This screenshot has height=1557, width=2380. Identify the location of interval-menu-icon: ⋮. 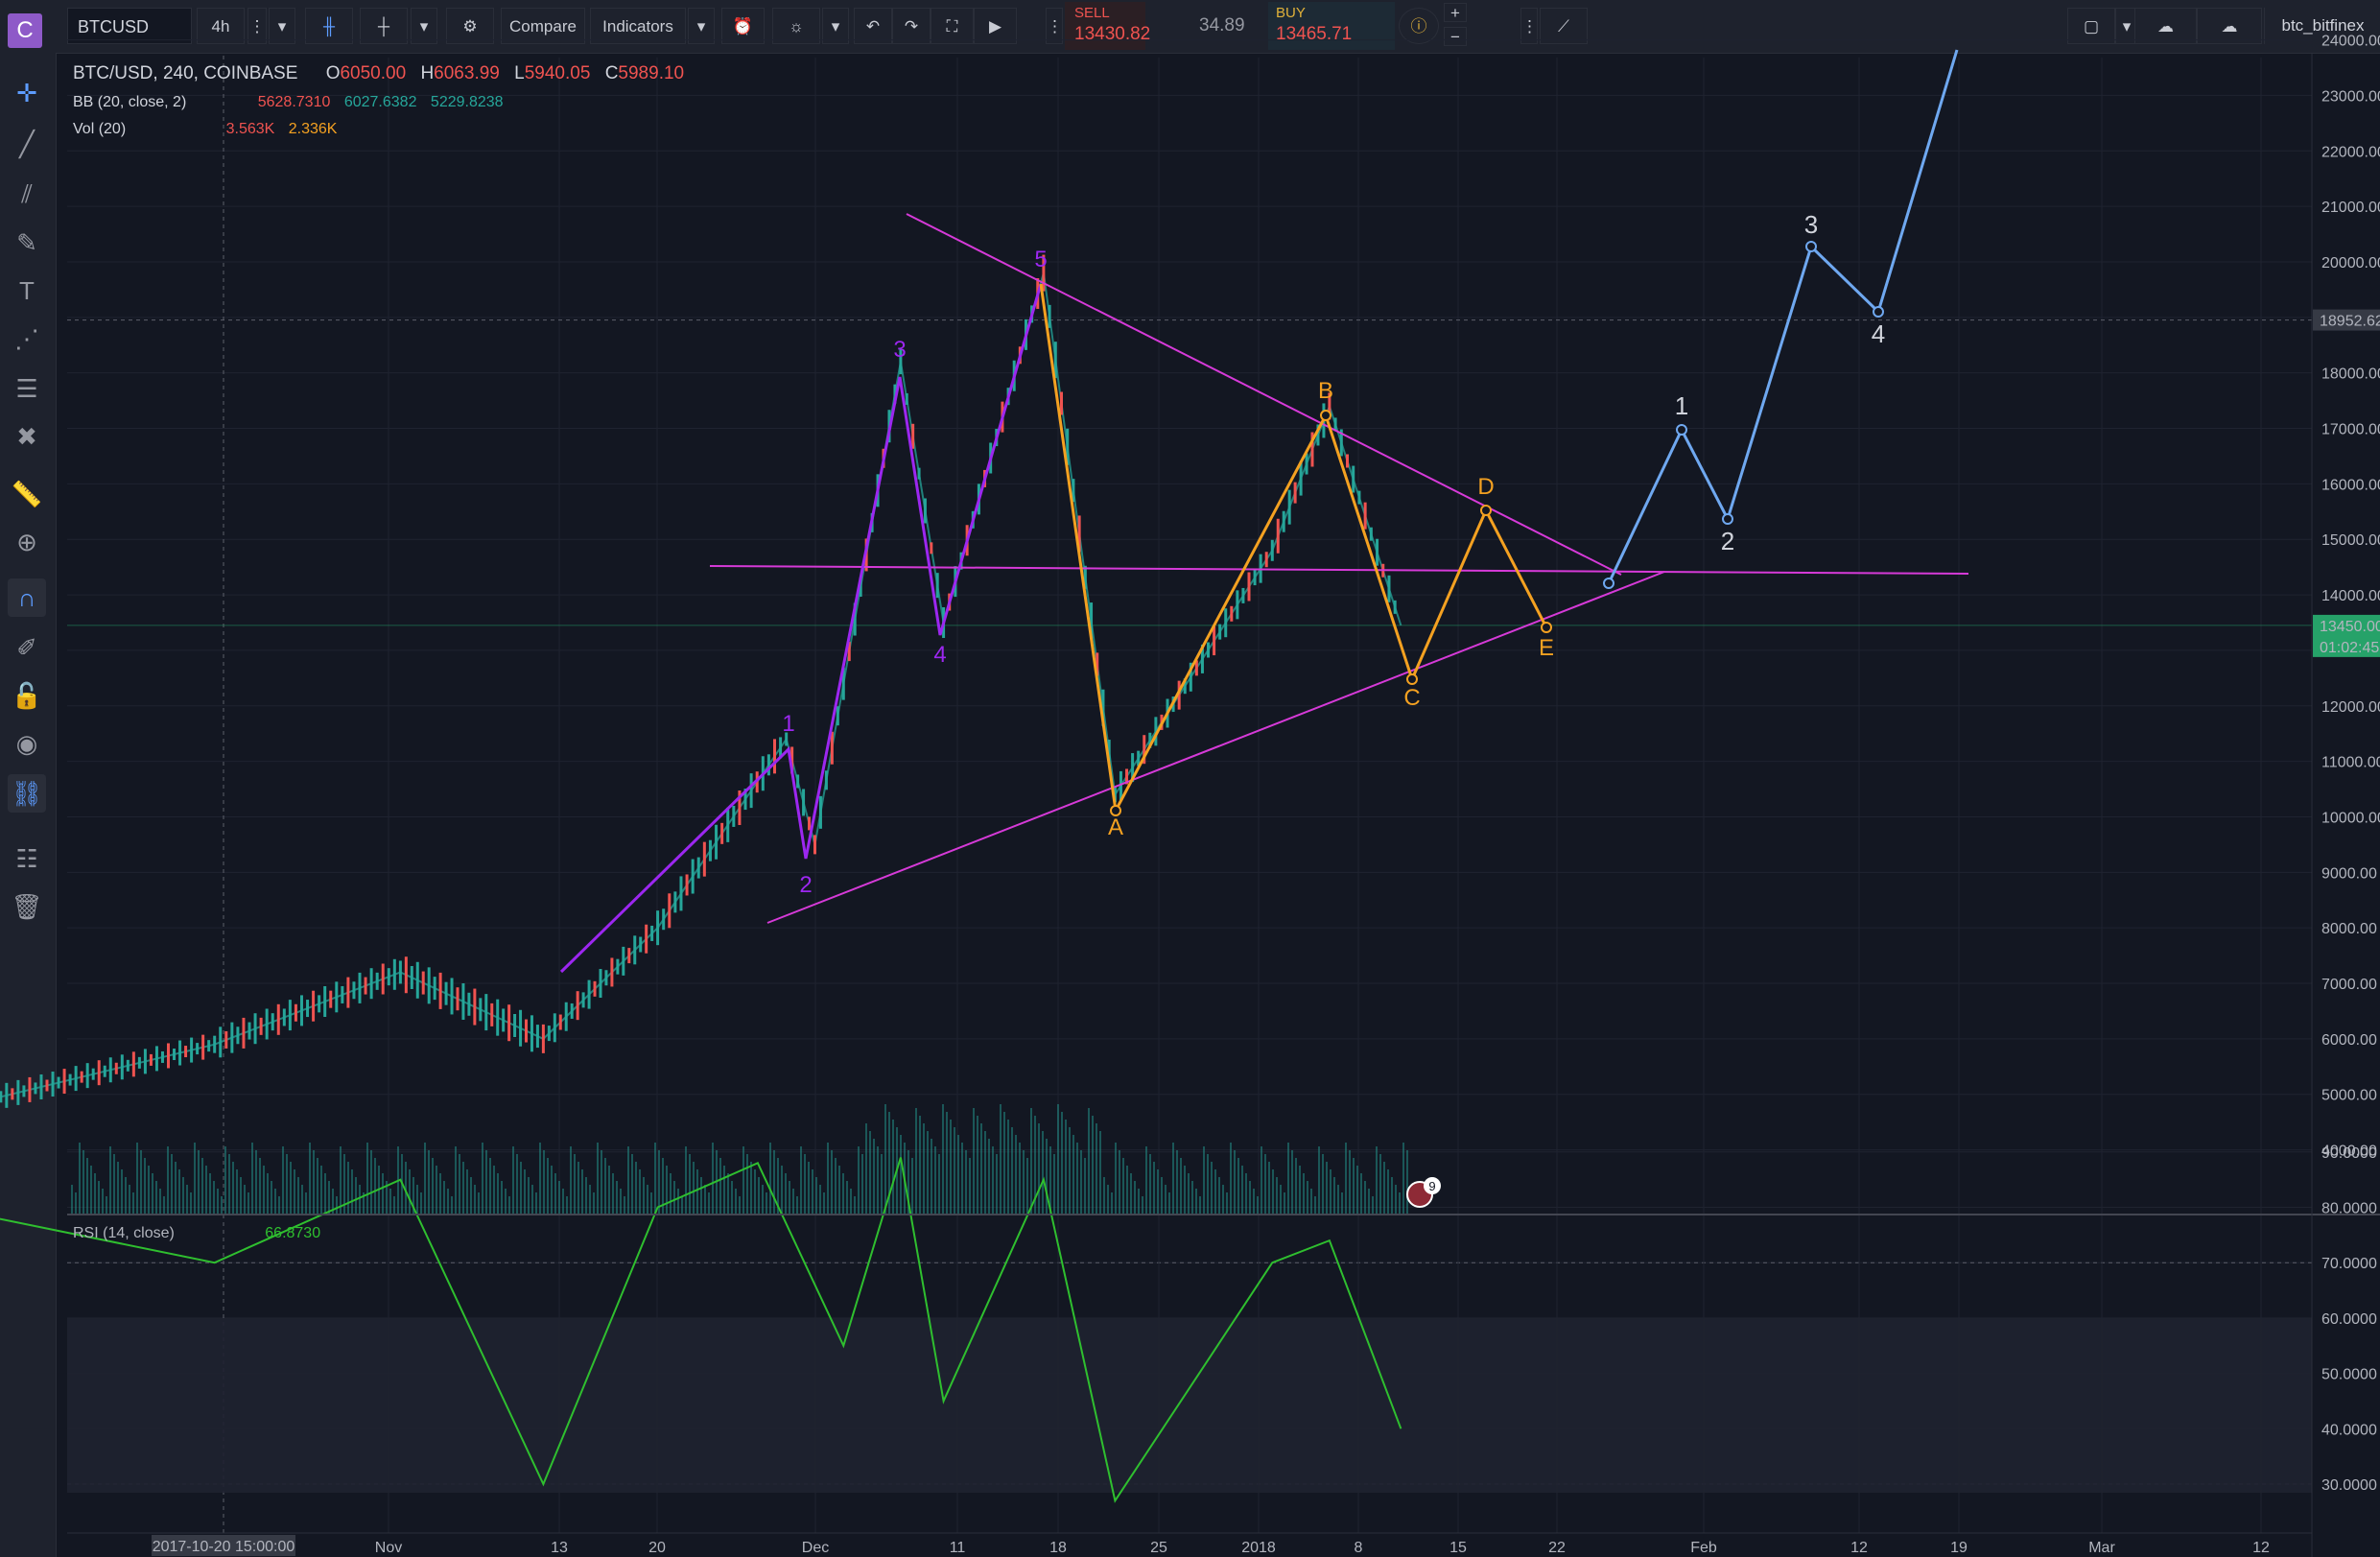
(257, 26).